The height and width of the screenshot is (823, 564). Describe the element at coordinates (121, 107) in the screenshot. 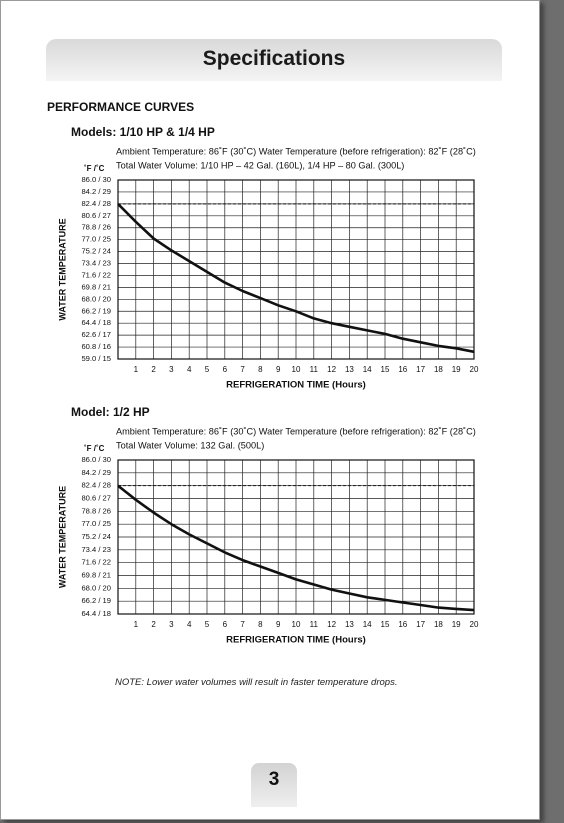

I see `section-heading: PERFORMANCE CURVES` at that location.